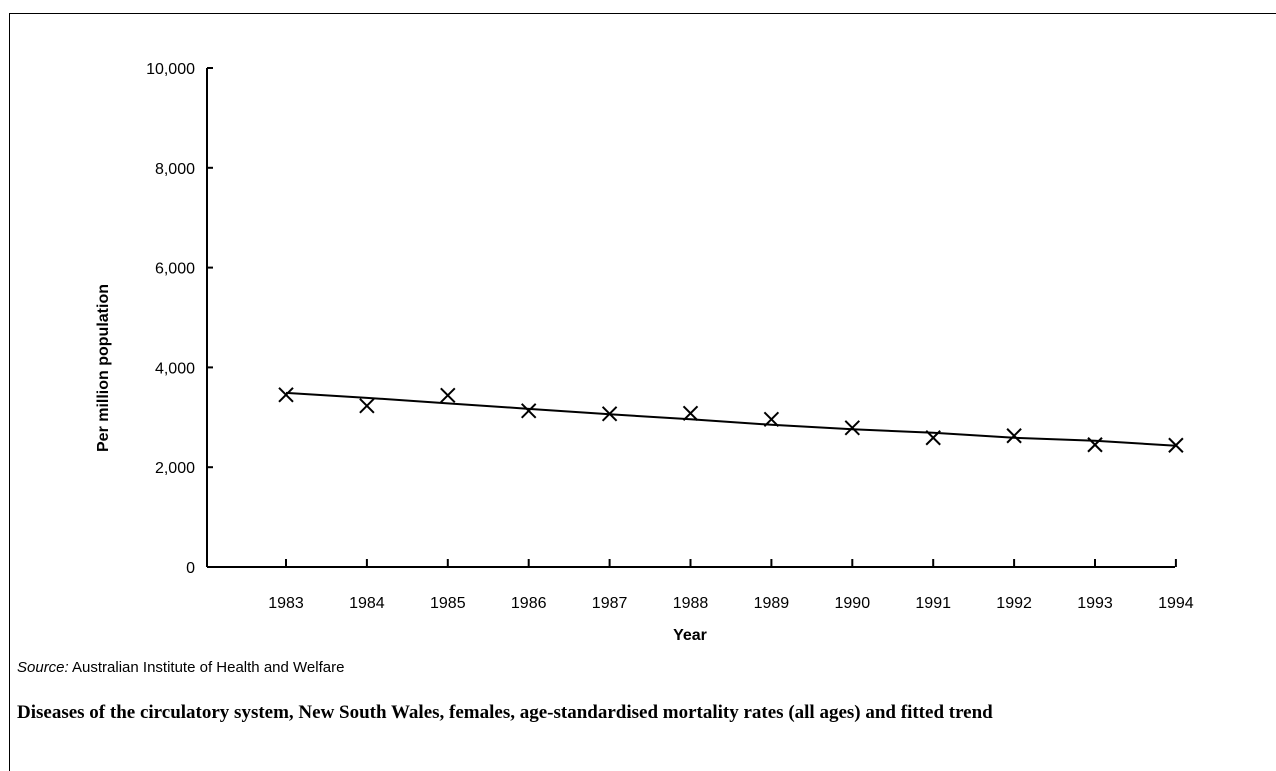 This screenshot has height=771, width=1276. I want to click on y-tick-label: 6,000, so click(175, 269).